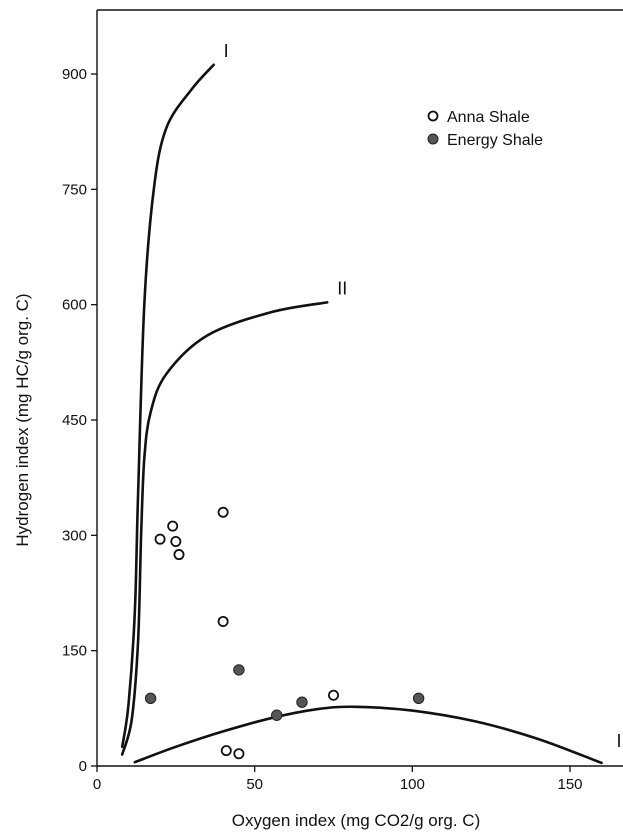  I want to click on curve-label-I: I, so click(226, 51).